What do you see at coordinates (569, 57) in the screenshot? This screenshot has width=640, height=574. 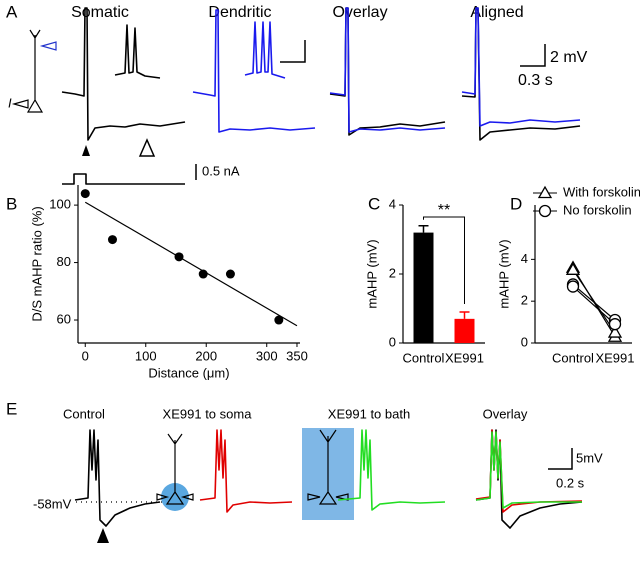 I see `scale-label: 2 mV` at bounding box center [569, 57].